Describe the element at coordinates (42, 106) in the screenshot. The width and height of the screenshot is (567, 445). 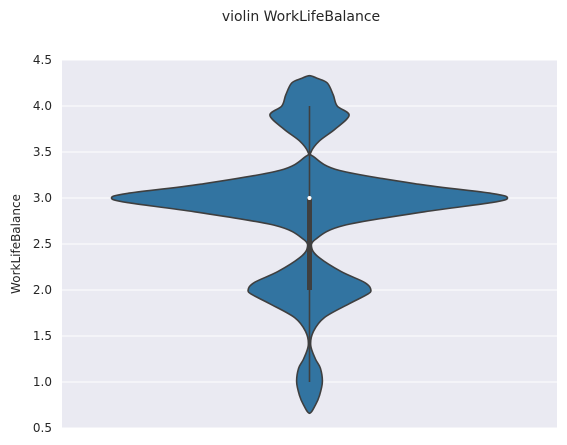
I see `y-tick-label: 4.0` at that location.